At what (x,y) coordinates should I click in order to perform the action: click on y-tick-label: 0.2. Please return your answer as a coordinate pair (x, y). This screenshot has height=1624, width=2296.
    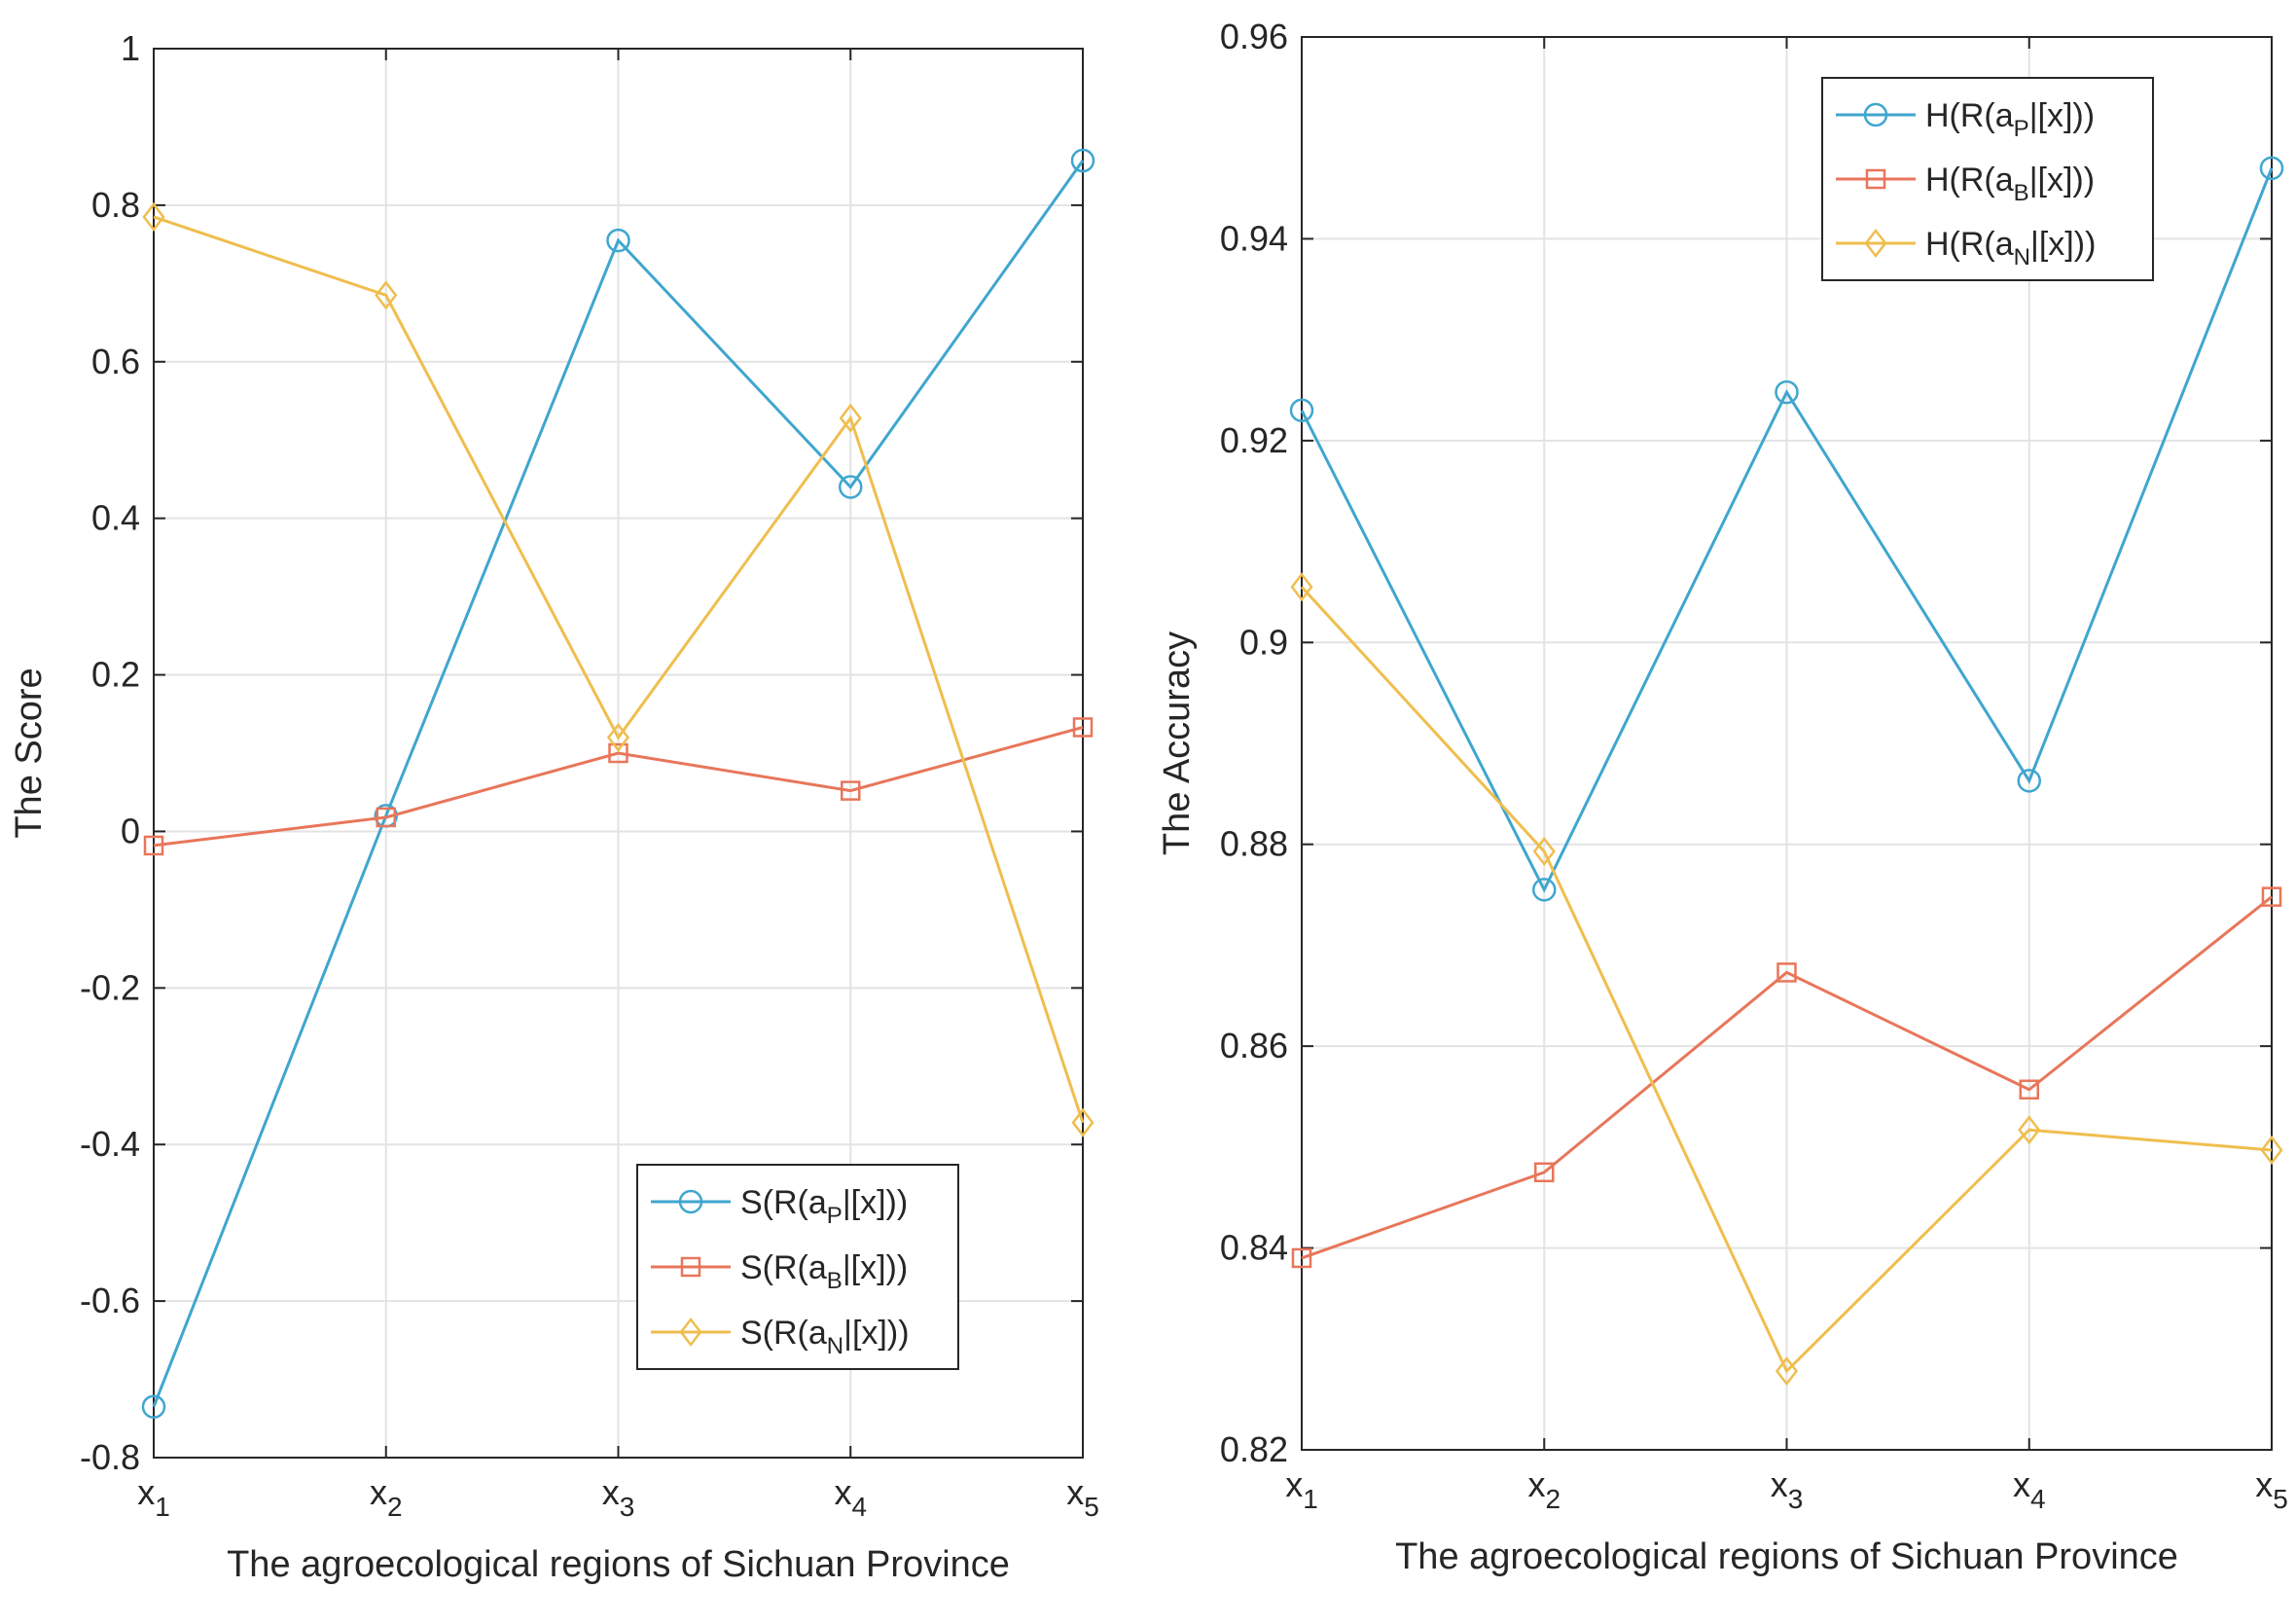
    Looking at the image, I should click on (115, 675).